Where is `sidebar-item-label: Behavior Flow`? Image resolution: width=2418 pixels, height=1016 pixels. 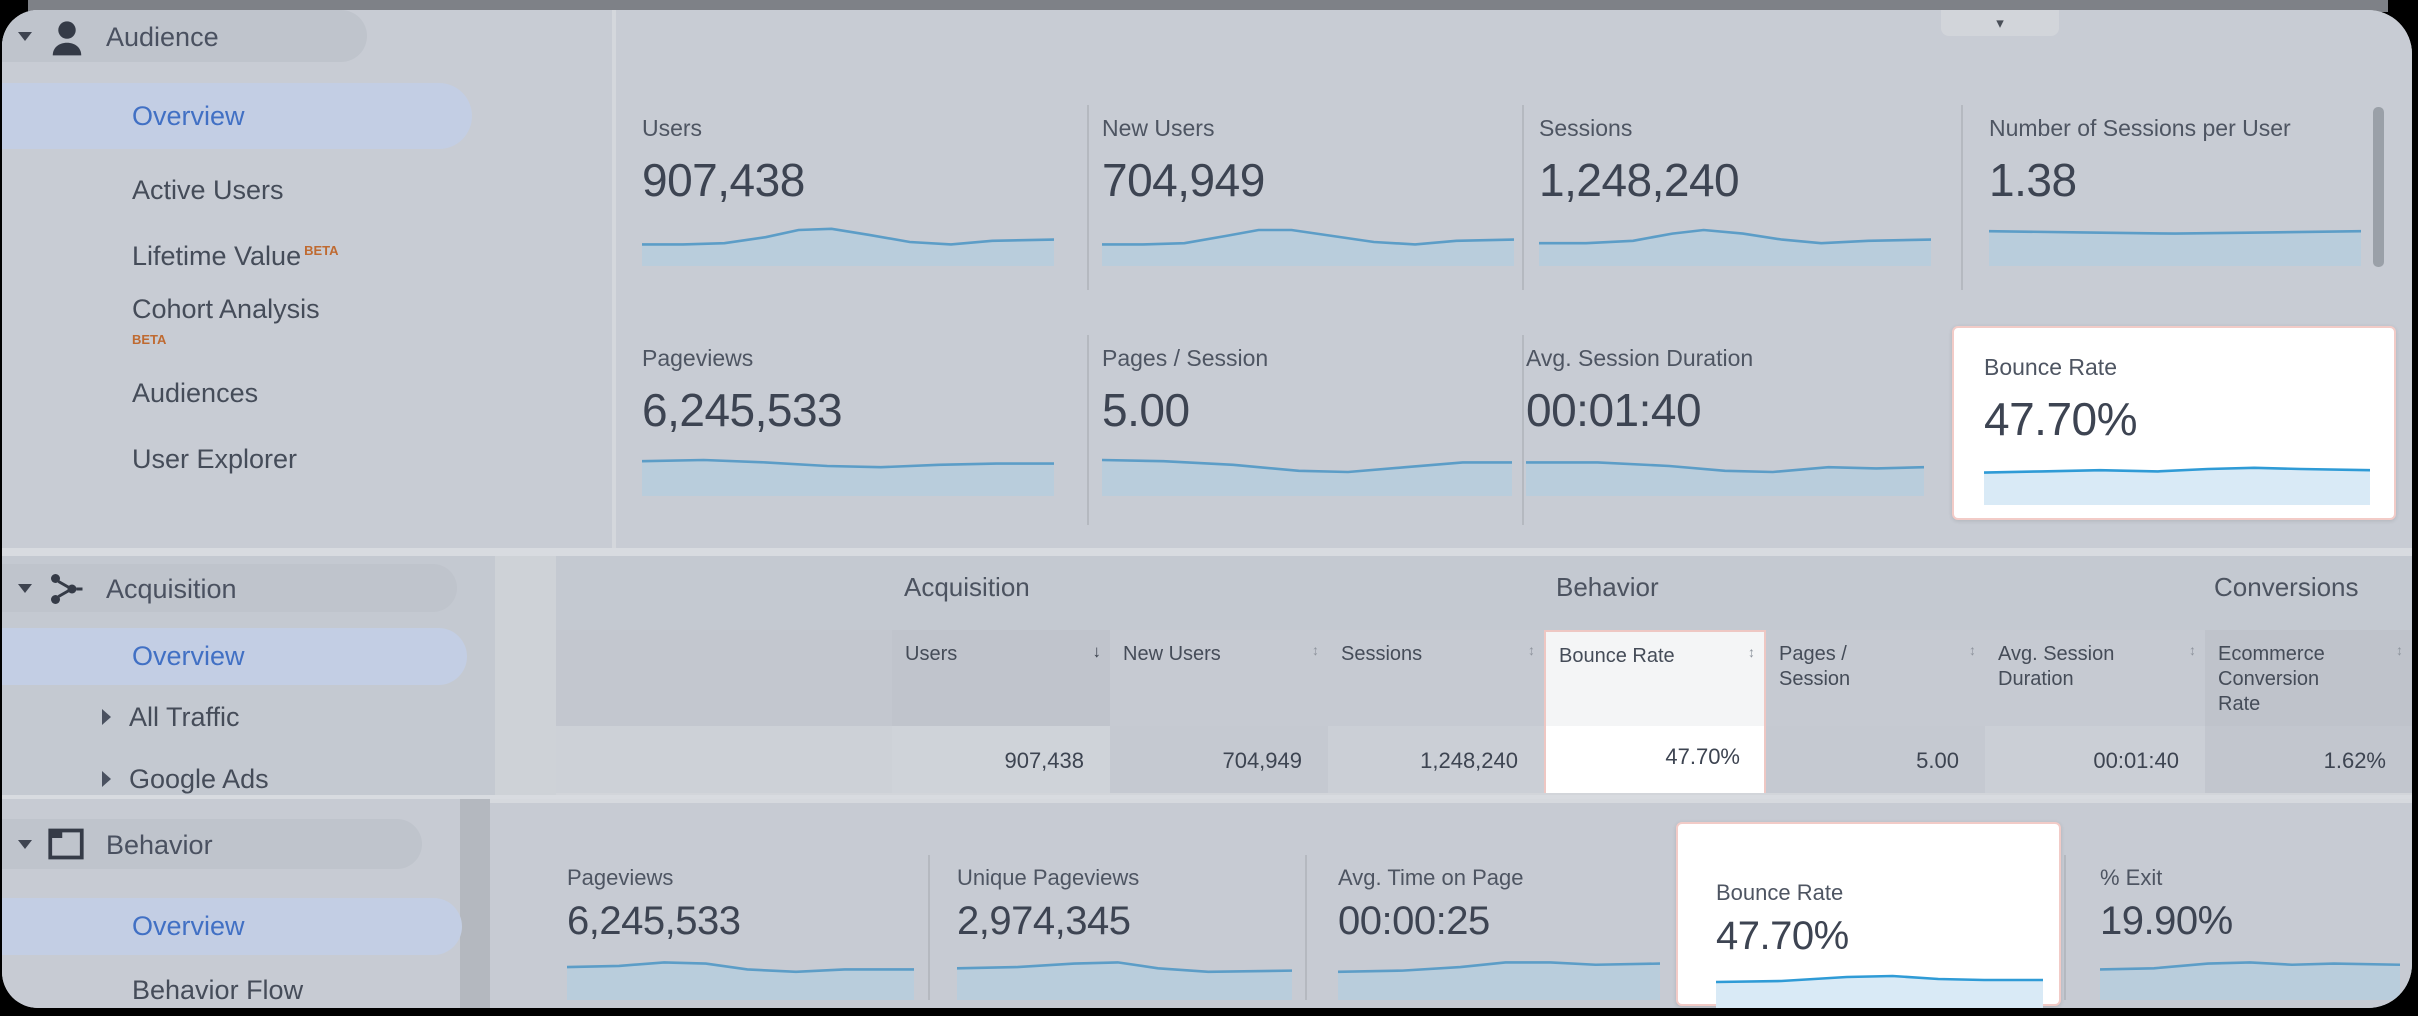 sidebar-item-label: Behavior Flow is located at coordinates (218, 990).